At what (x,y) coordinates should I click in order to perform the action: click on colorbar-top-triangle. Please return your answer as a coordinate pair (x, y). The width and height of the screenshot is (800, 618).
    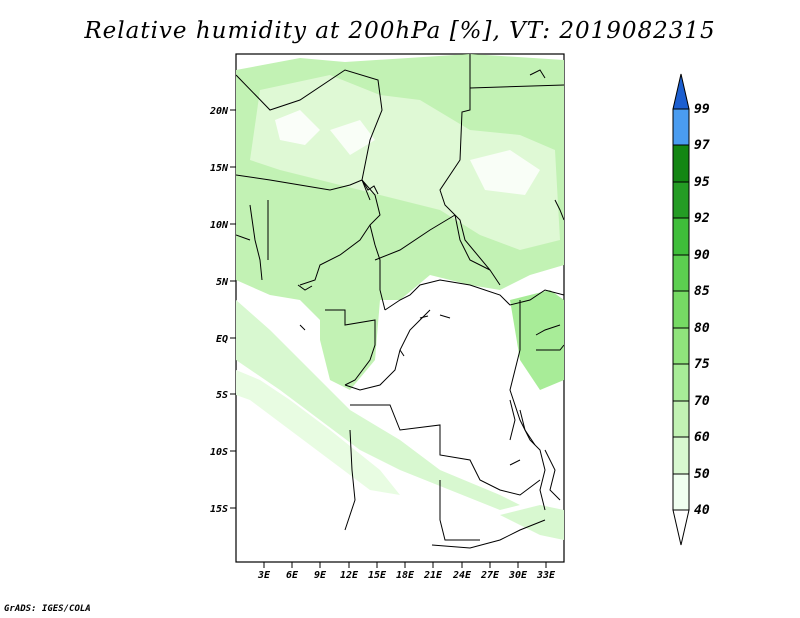
    Looking at the image, I should click on (681, 91).